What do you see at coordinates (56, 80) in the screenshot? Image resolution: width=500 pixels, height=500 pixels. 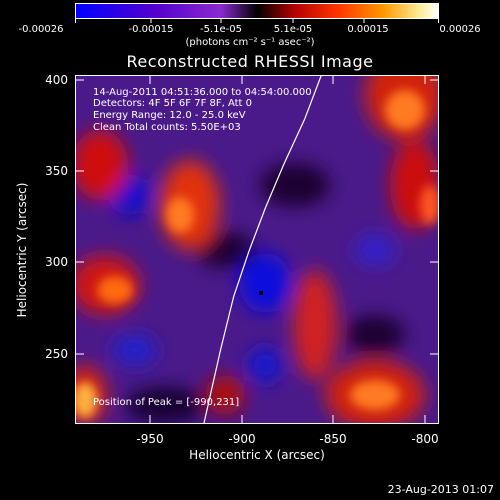 I see `y-tick-label: 400` at bounding box center [56, 80].